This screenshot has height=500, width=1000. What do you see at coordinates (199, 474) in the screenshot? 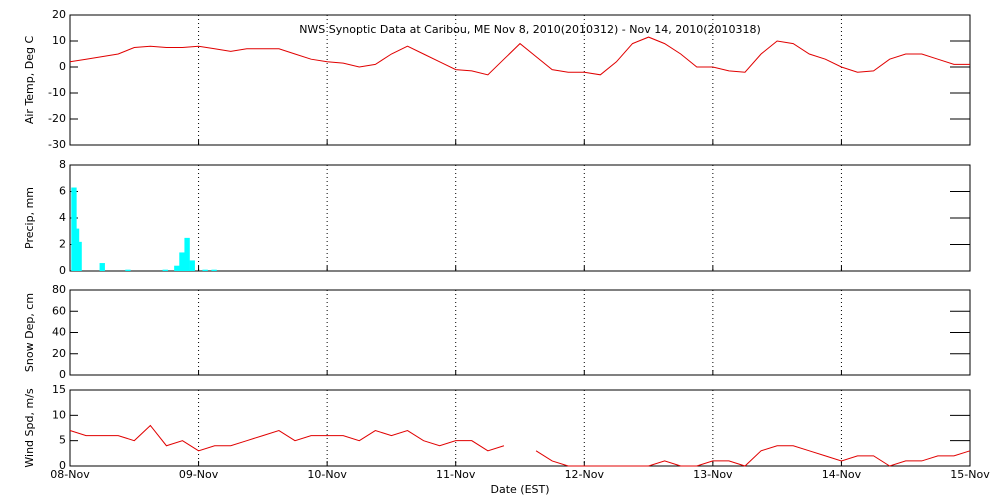
I see `x-tick-label: 09-Nov` at bounding box center [199, 474].